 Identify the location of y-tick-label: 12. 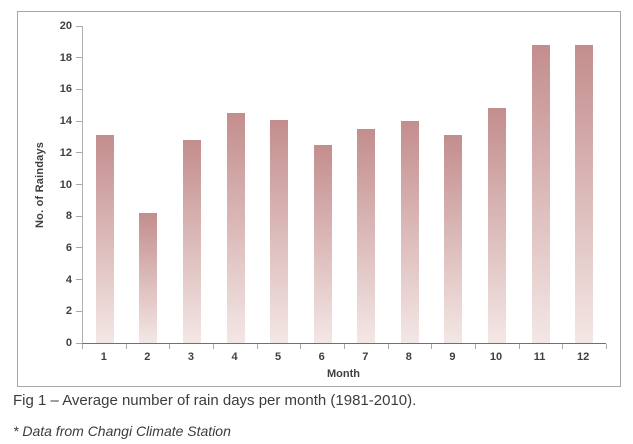
(65, 152).